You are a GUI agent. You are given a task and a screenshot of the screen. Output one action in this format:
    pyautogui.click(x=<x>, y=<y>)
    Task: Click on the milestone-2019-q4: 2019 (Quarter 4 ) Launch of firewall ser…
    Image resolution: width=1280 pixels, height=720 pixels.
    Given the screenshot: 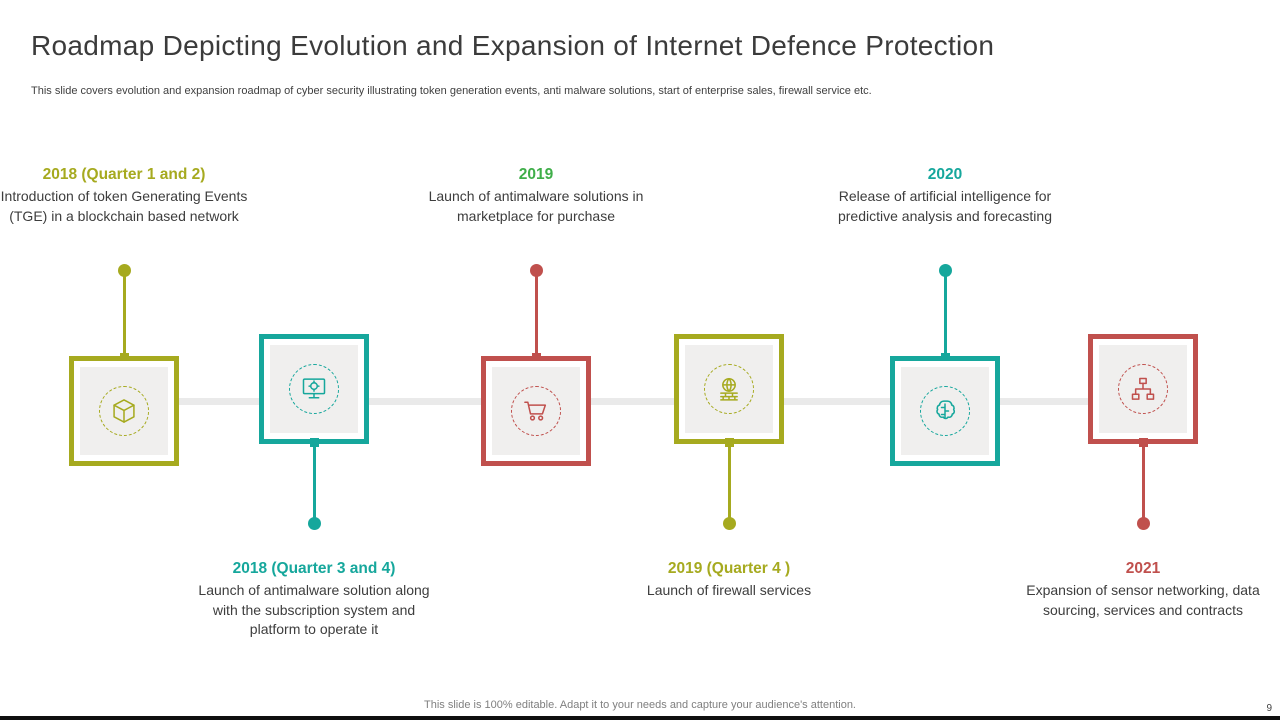 What is the action you would take?
    pyautogui.click(x=729, y=400)
    